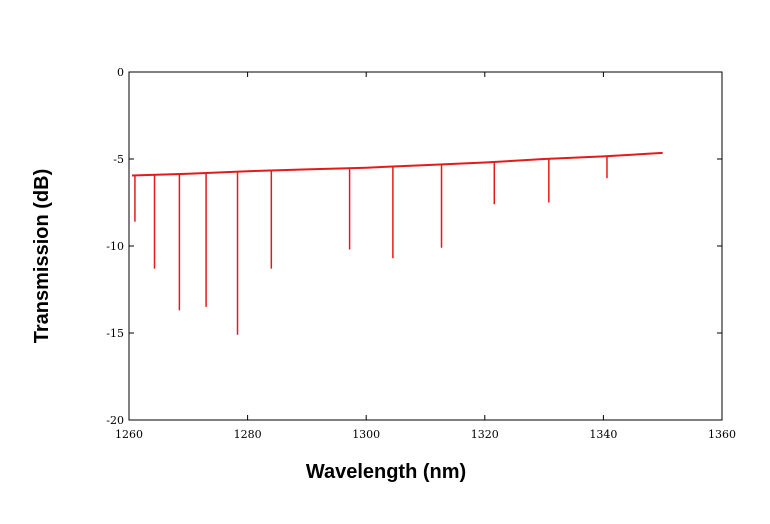 This screenshot has width=770, height=524. I want to click on y-tick-label: -10, so click(115, 246).